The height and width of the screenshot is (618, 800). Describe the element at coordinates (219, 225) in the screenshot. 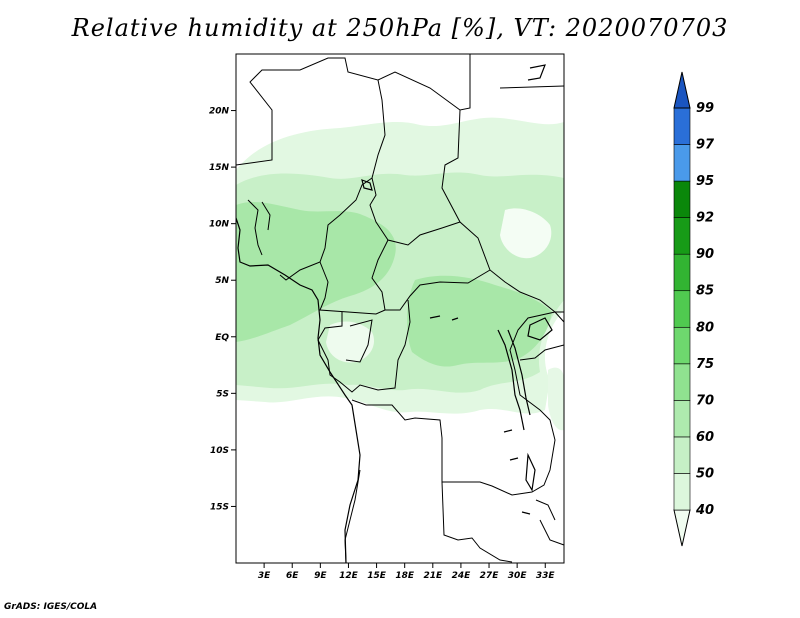

I see `lat-tick-label: 10N` at that location.